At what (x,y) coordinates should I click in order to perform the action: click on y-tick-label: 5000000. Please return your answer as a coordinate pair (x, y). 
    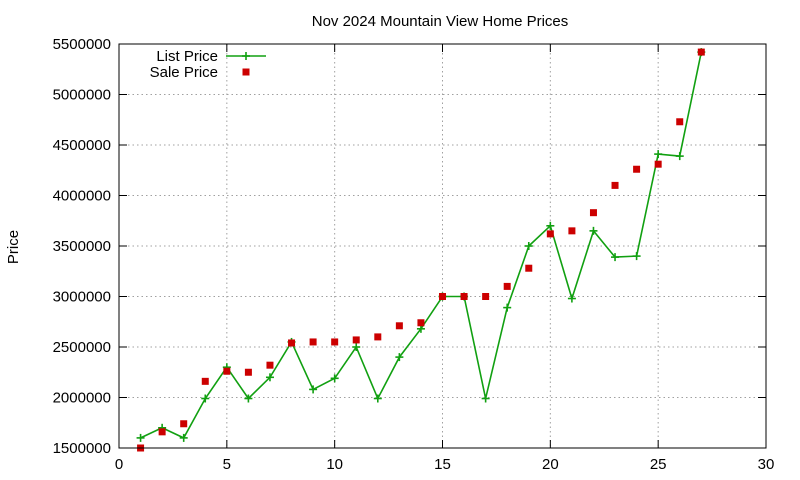
    Looking at the image, I should click on (82, 95).